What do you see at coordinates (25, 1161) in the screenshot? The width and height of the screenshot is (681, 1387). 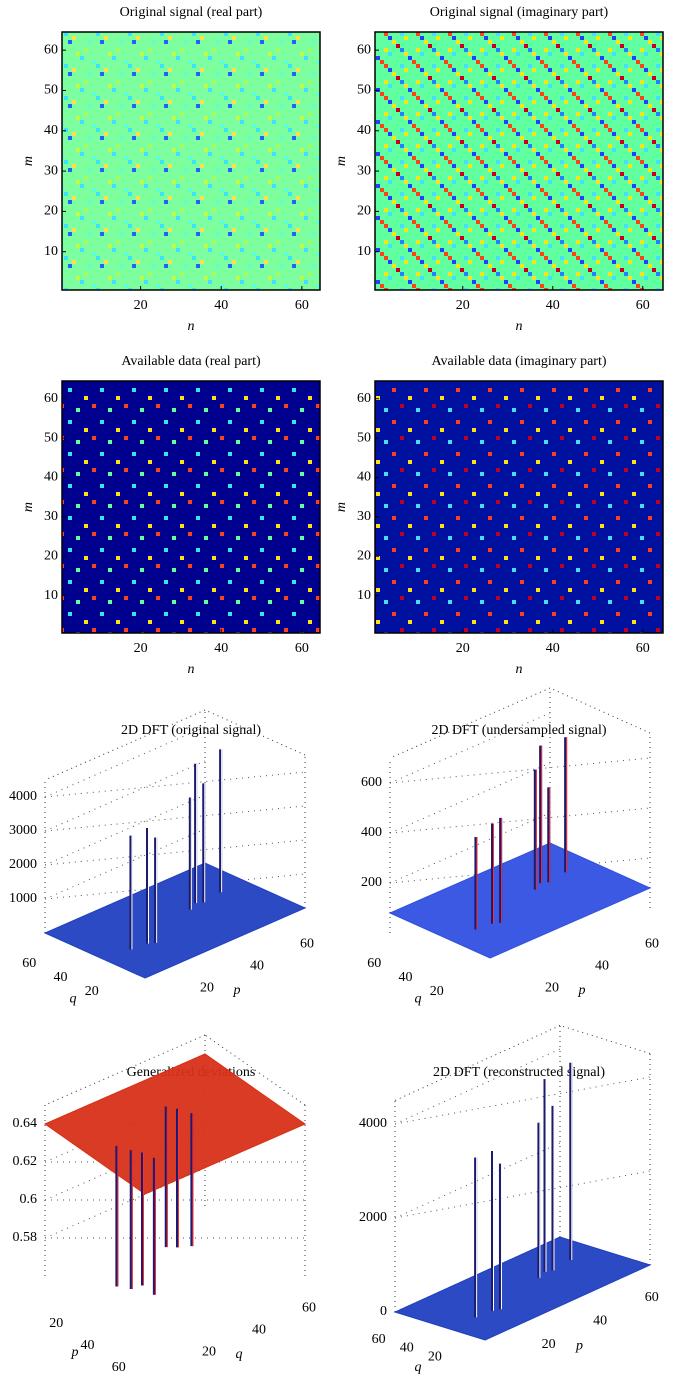 I see `z-tick-label: 0.62` at bounding box center [25, 1161].